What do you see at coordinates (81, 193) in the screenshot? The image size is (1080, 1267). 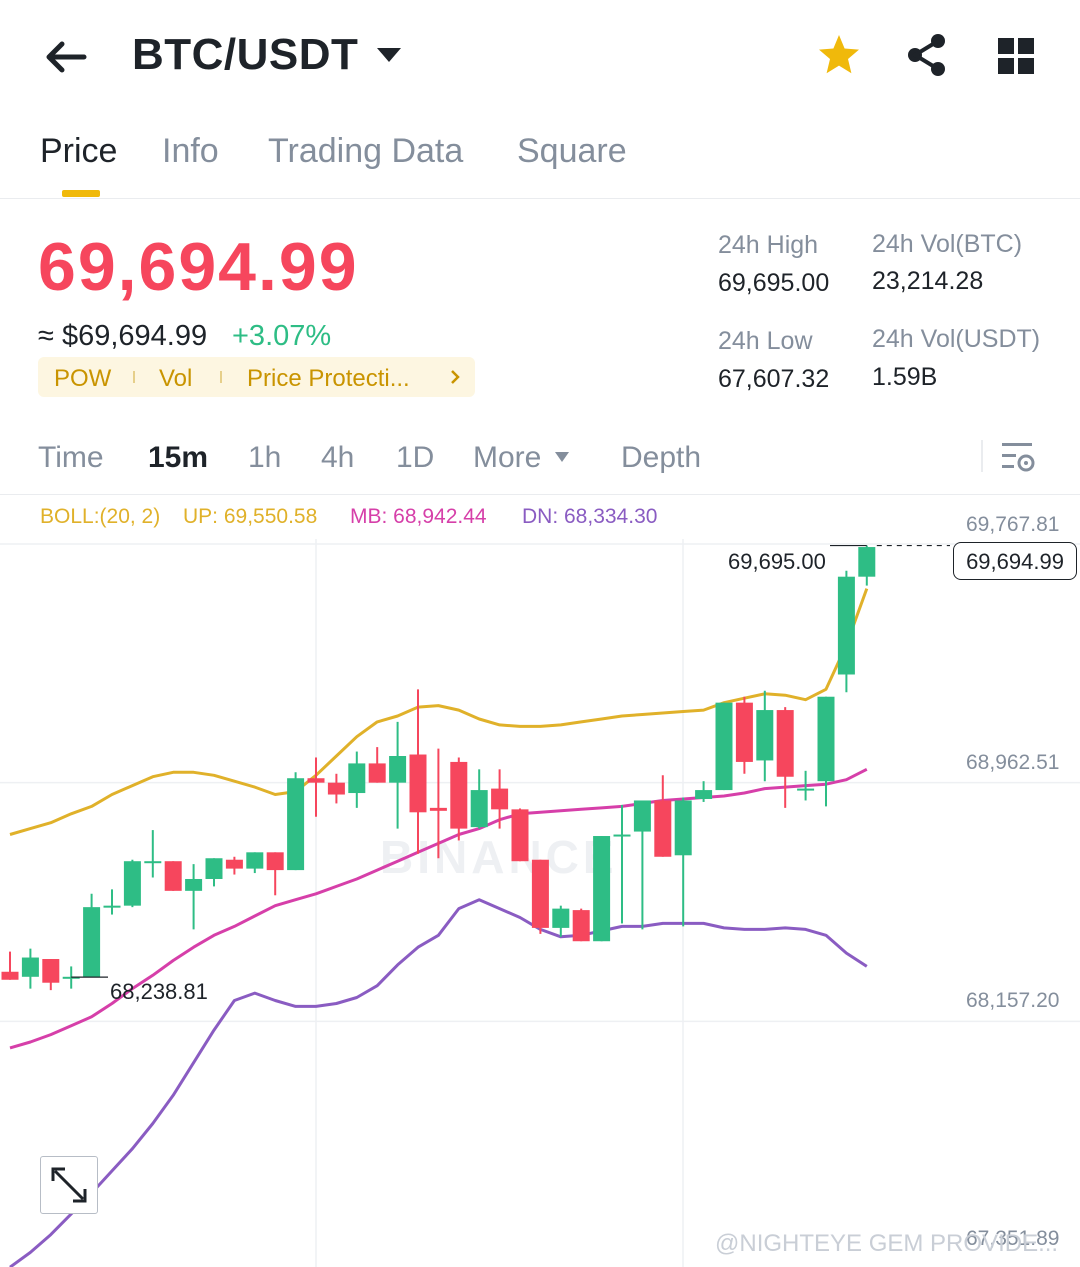 I see `active-tab-indicator` at bounding box center [81, 193].